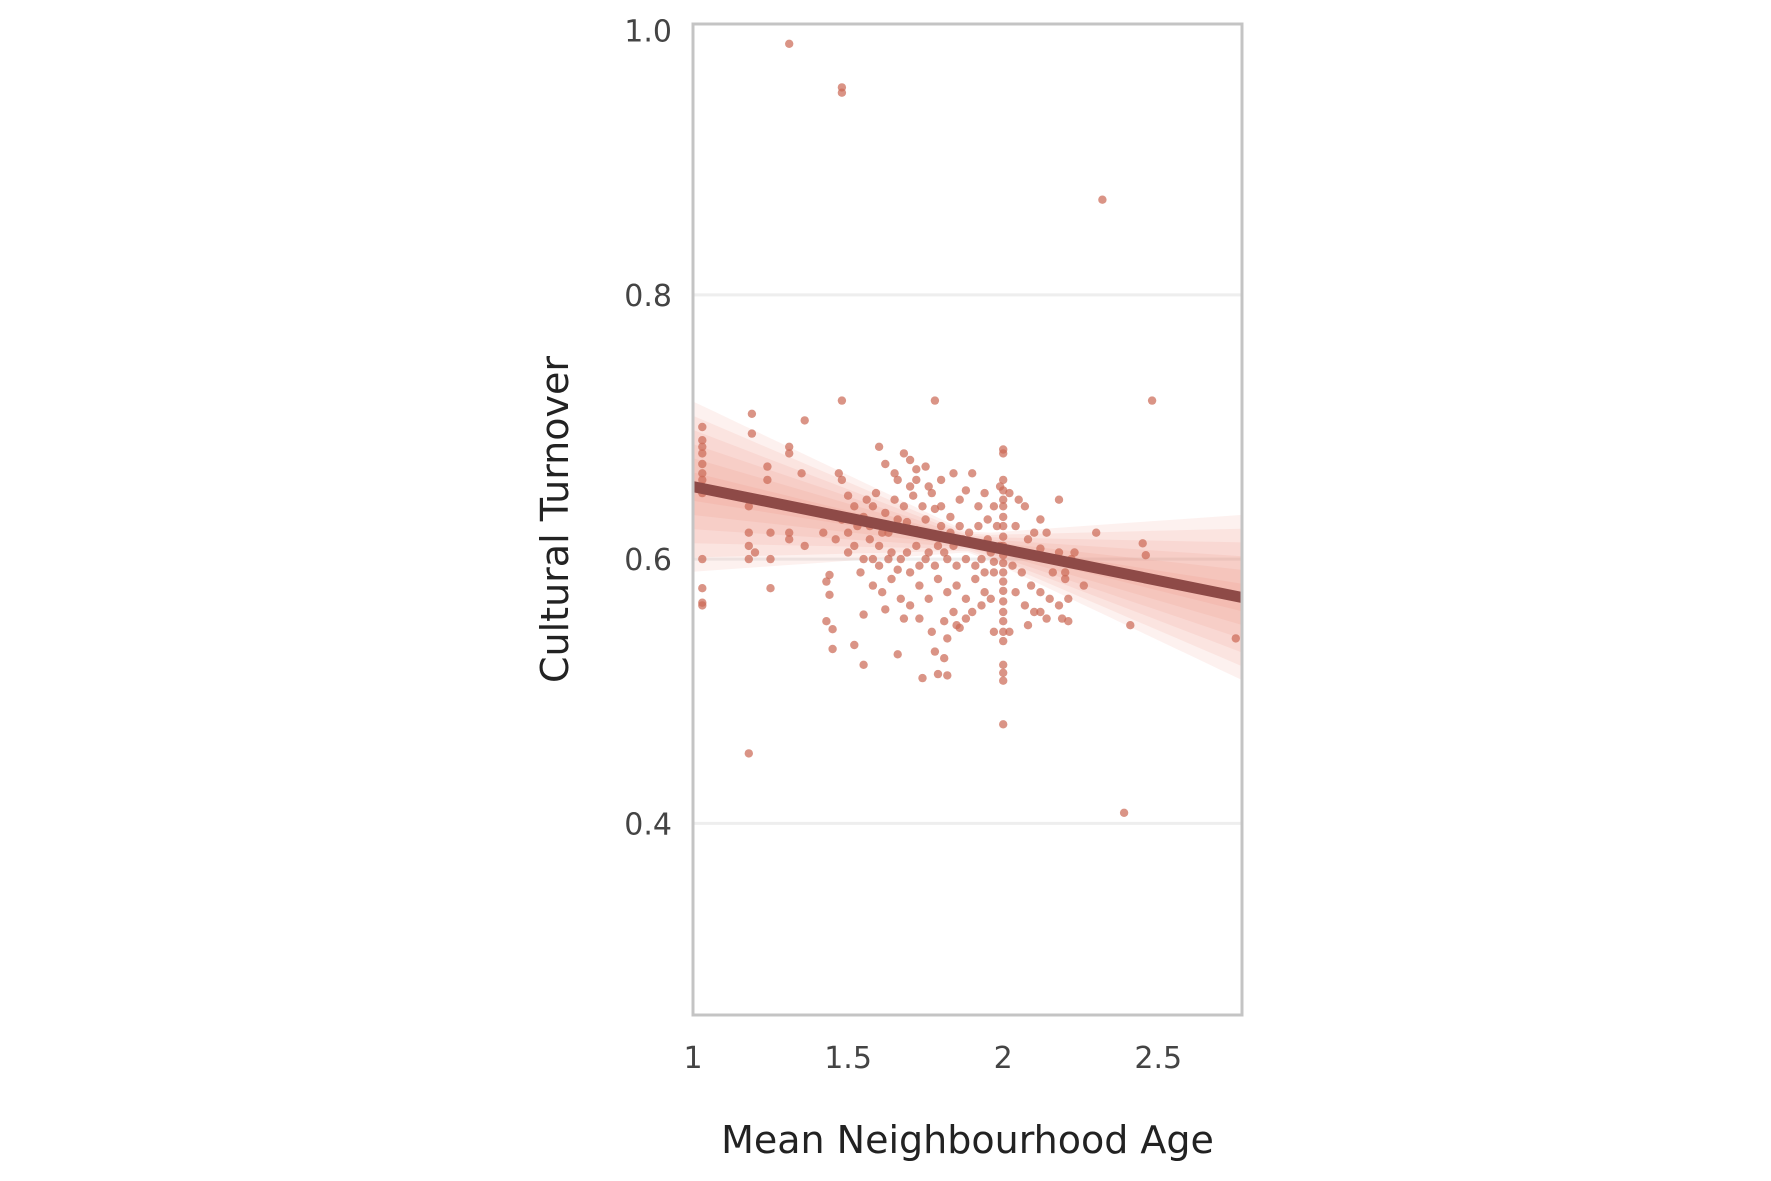 The width and height of the screenshot is (1771, 1181). Describe the element at coordinates (648, 296) in the screenshot. I see `y-tick-label: 0.8` at that location.